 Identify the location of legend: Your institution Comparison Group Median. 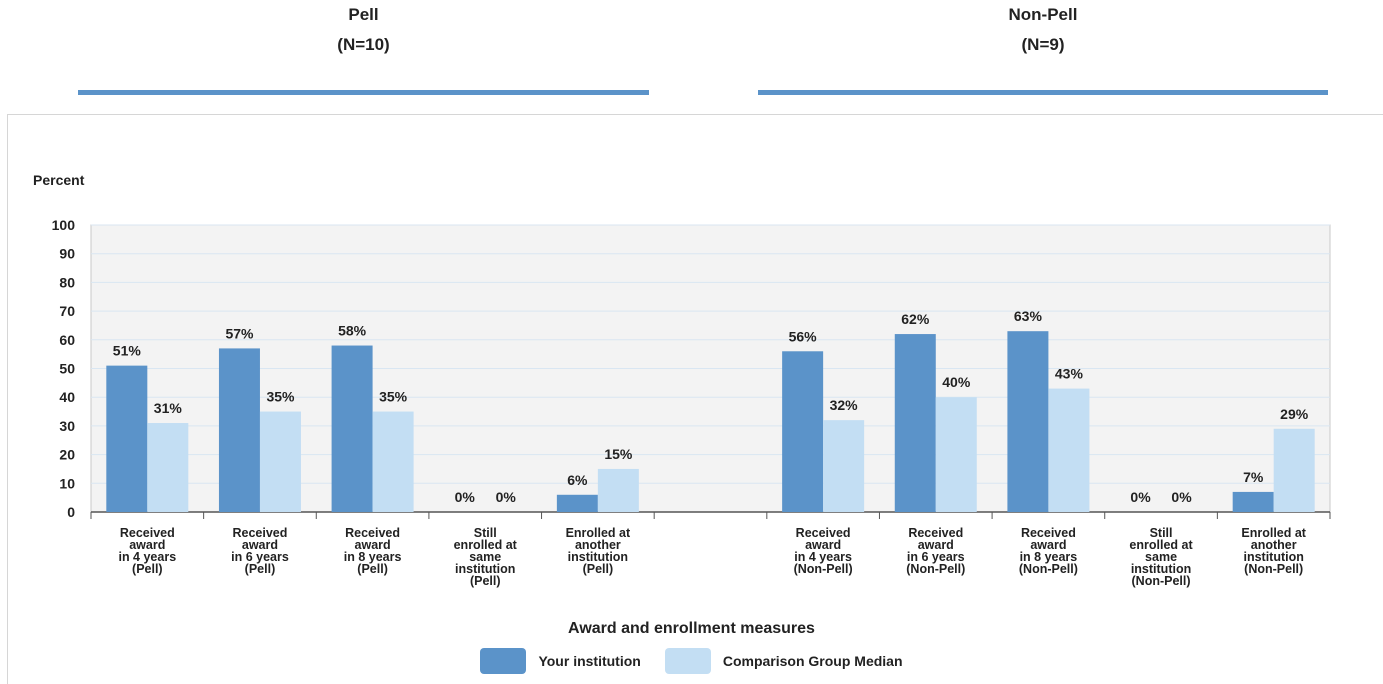
(691, 661).